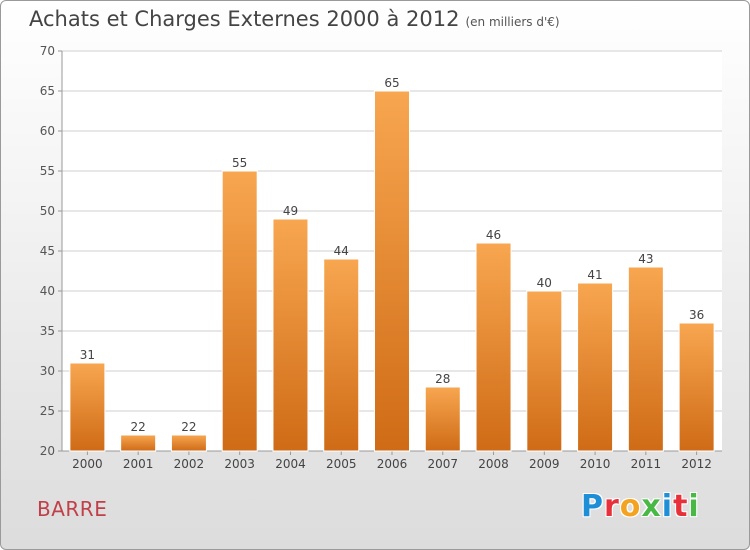  What do you see at coordinates (592, 506) in the screenshot?
I see `logo-letter: P` at bounding box center [592, 506].